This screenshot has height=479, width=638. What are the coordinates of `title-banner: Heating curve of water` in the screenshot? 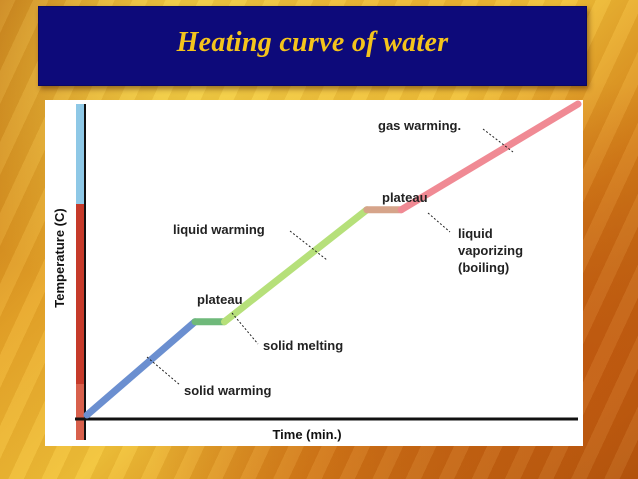 It's located at (312, 46).